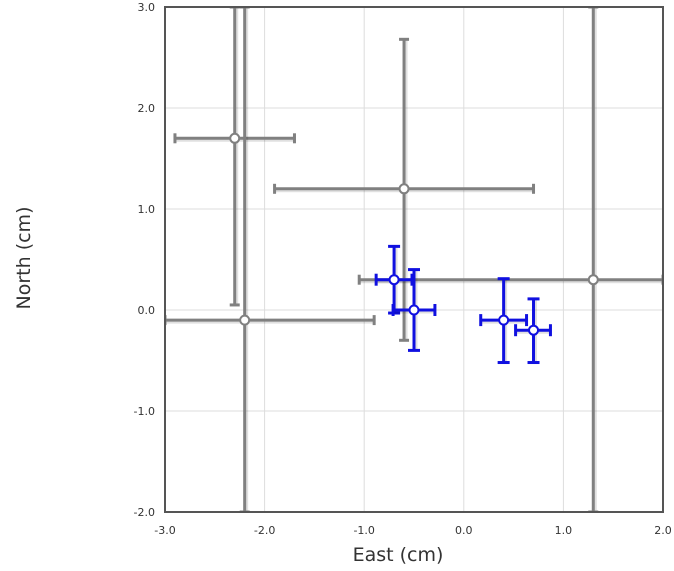 This screenshot has height=571, width=674. I want to click on x-tick-label: 1.0, so click(564, 530).